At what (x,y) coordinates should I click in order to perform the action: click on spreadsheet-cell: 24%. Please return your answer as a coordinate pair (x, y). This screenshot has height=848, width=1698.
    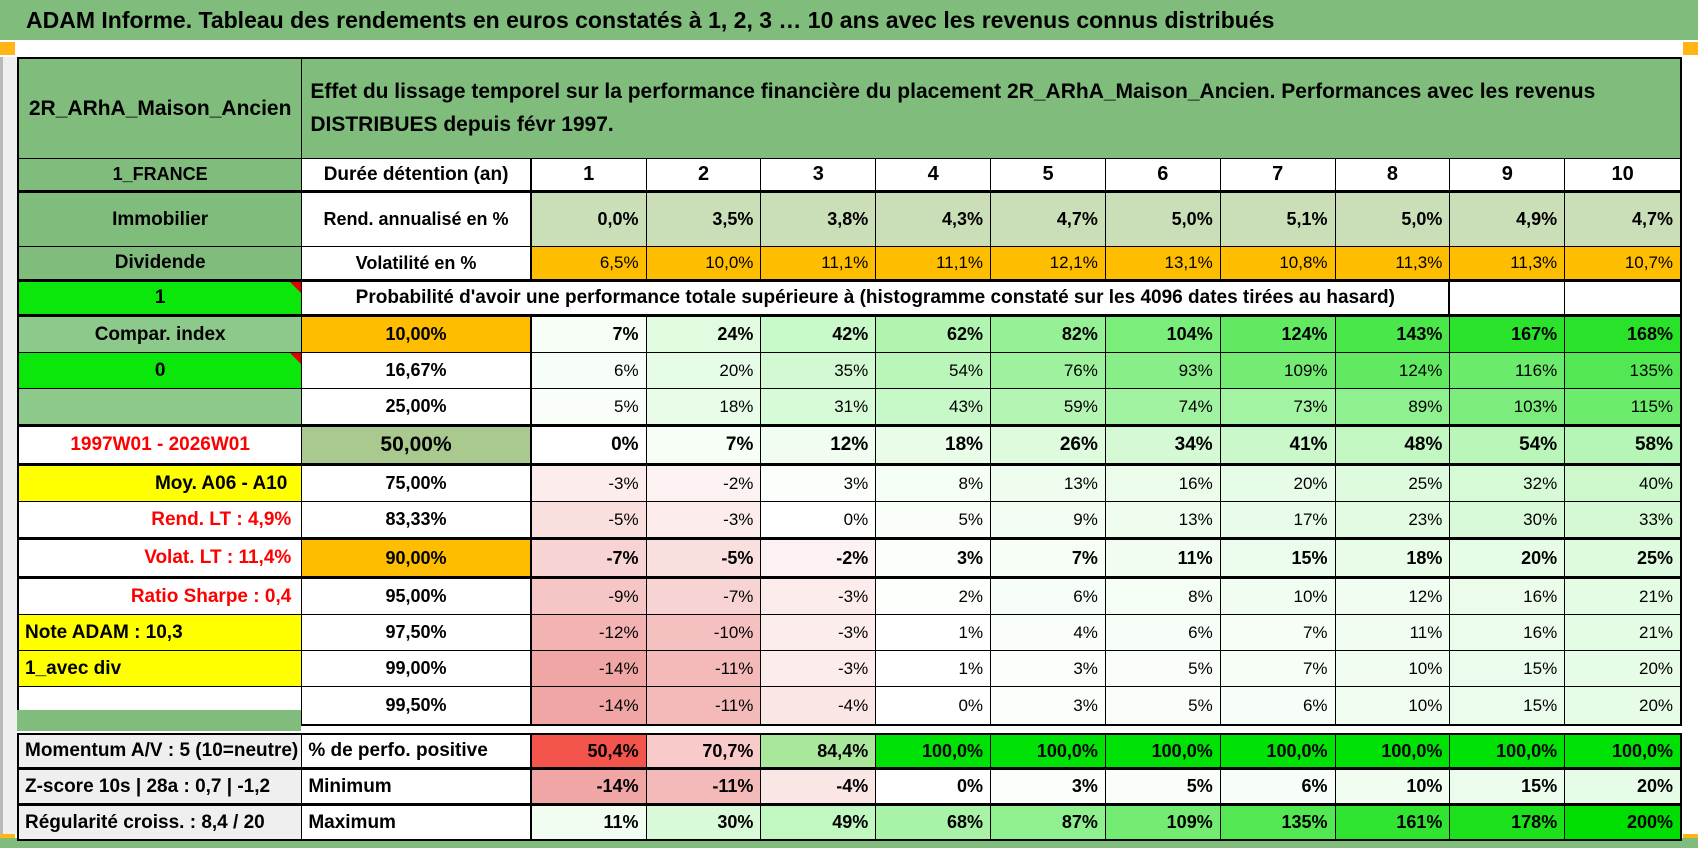
    Looking at the image, I should click on (704, 335).